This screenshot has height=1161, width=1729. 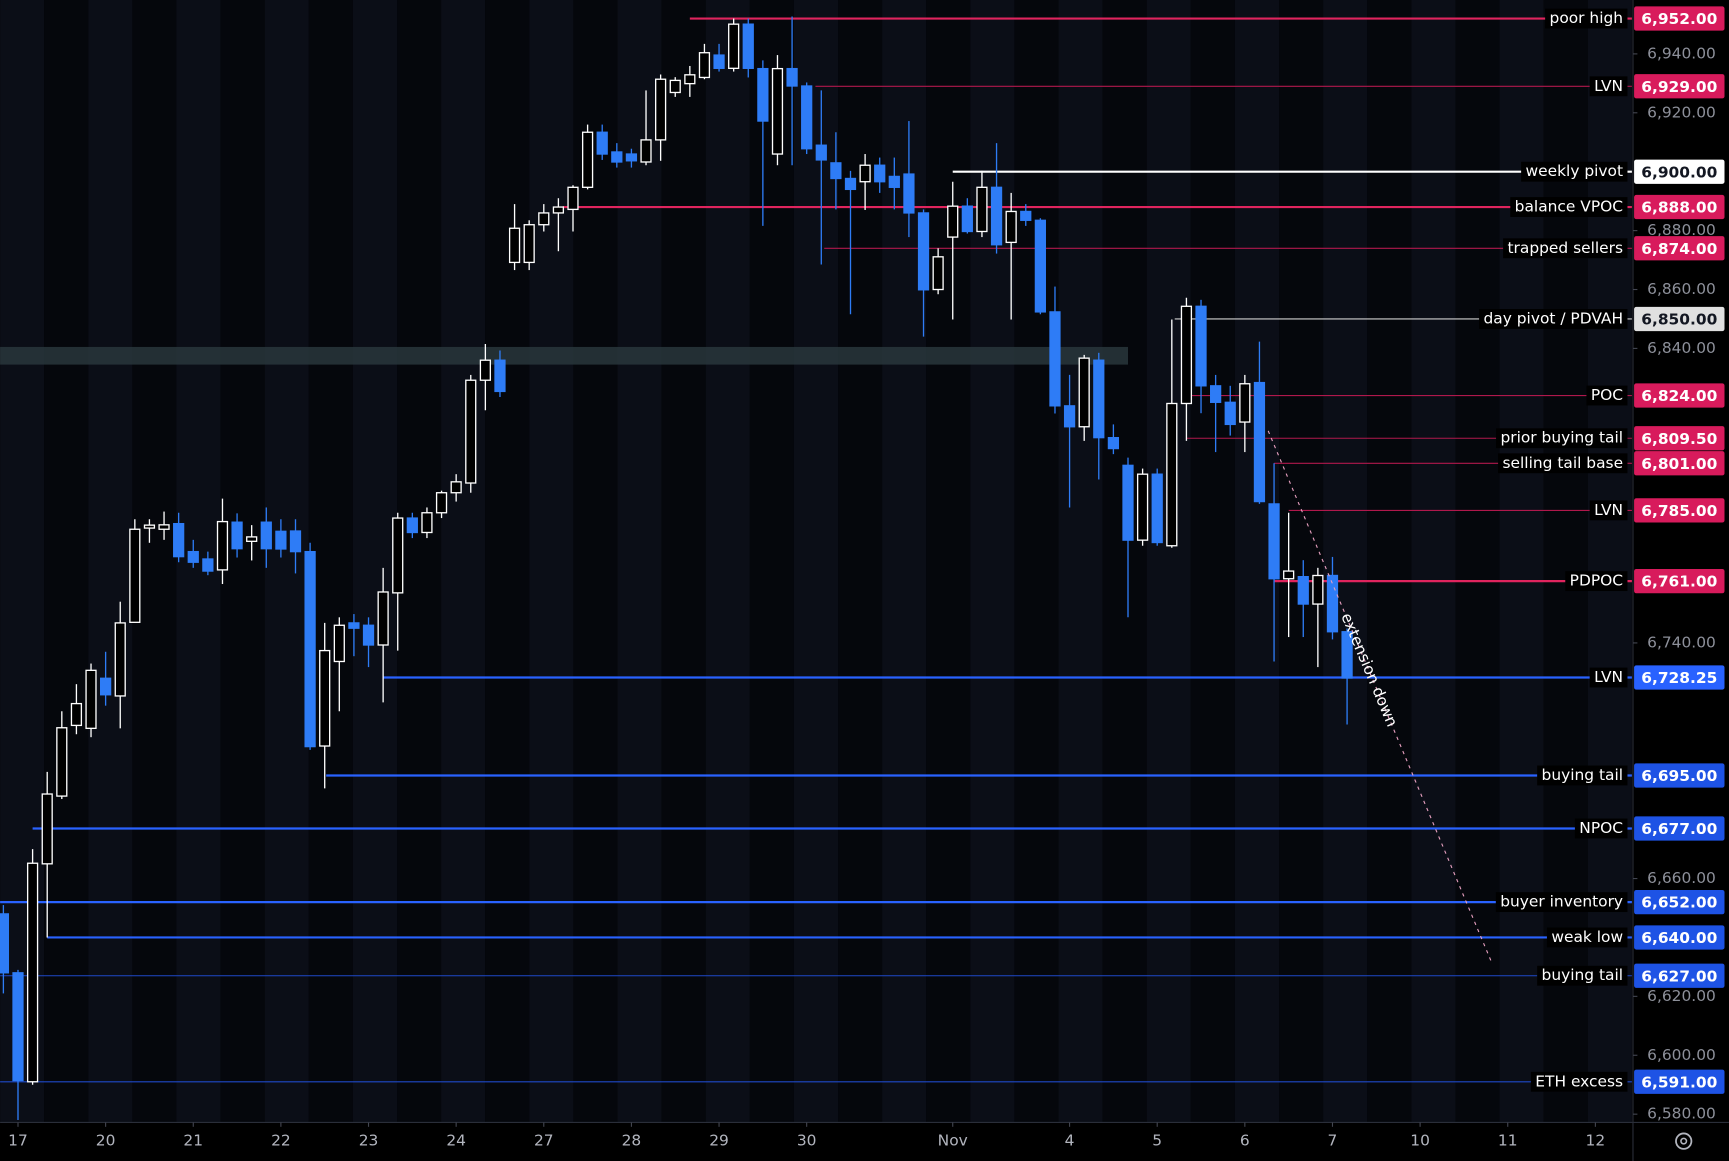 I want to click on settings-icon, so click(x=1684, y=1141).